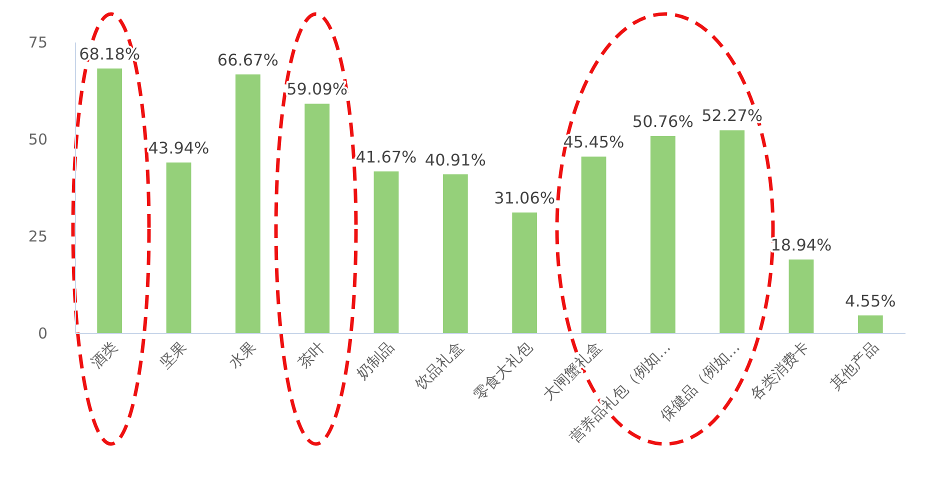  Describe the element at coordinates (43, 333) in the screenshot. I see `y-tick-label: 0` at that location.